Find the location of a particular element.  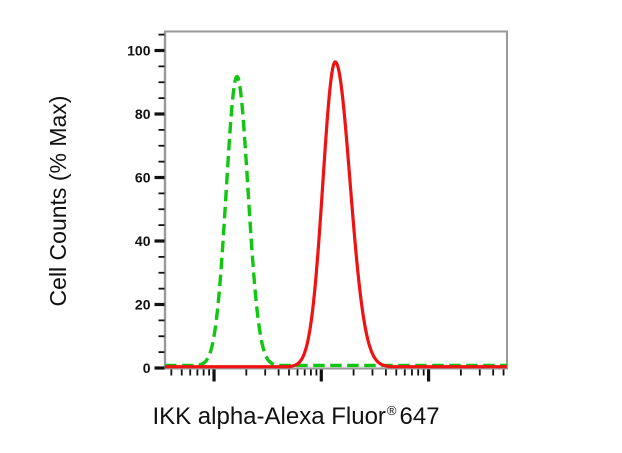

y-tick-label: 40 is located at coordinates (143, 241).